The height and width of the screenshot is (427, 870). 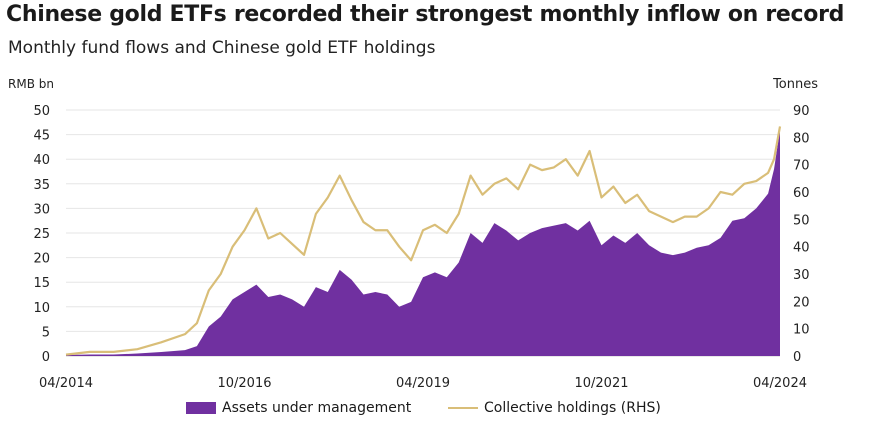 What do you see at coordinates (317, 408) in the screenshot?
I see `legend-label-aum: Assets under management` at bounding box center [317, 408].